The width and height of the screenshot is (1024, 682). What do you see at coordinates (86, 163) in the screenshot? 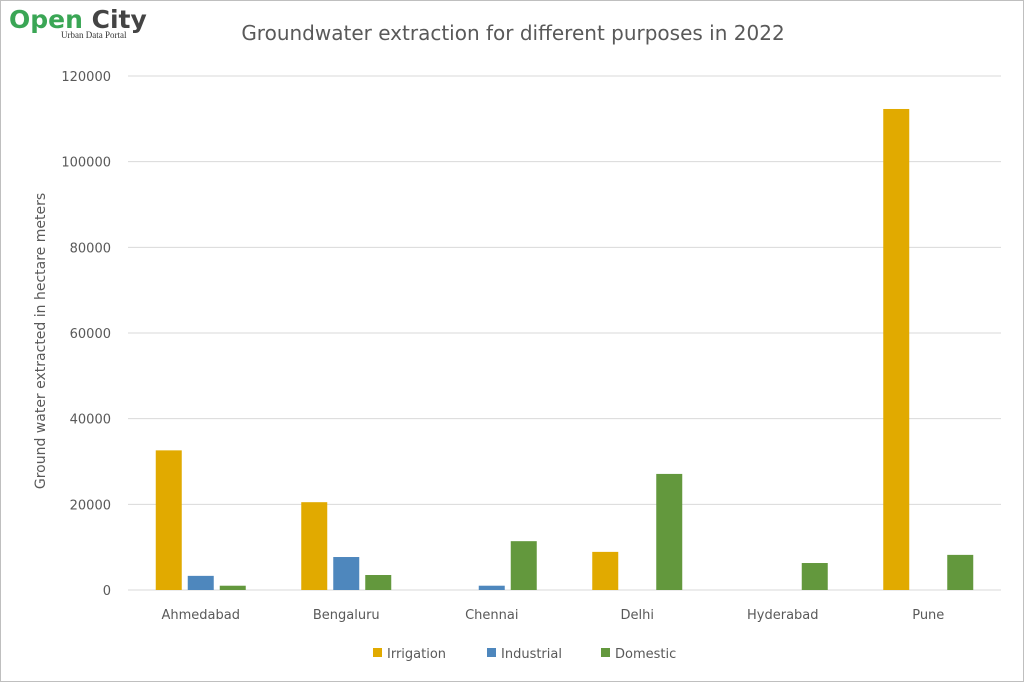
I see `y-tick-label: 100000` at bounding box center [86, 163].